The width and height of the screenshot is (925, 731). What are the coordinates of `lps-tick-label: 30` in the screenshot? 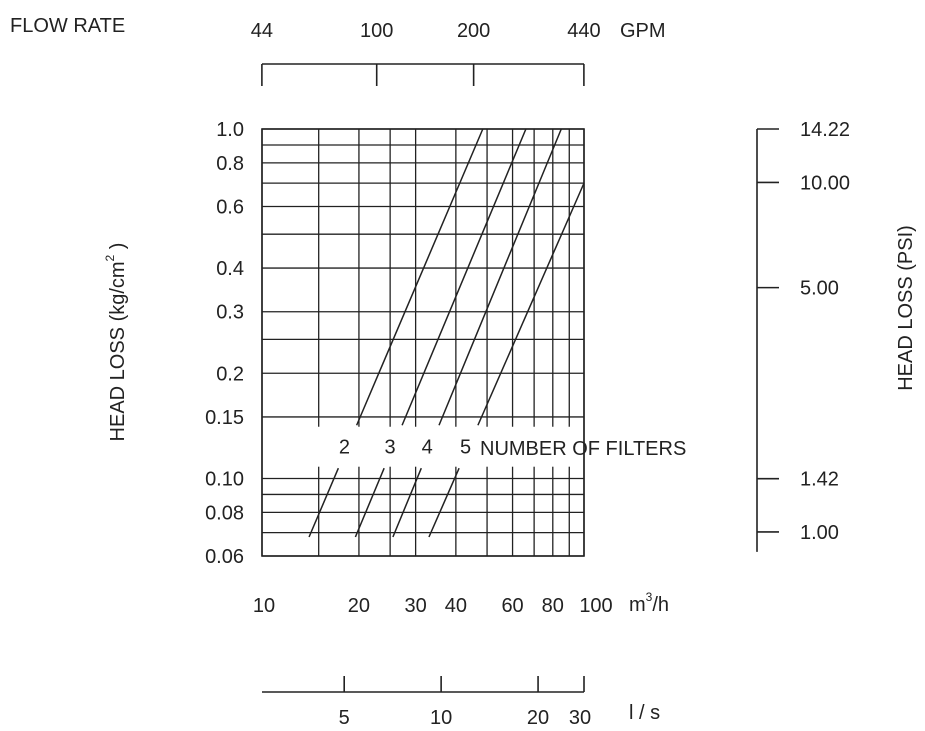 It's located at (580, 718).